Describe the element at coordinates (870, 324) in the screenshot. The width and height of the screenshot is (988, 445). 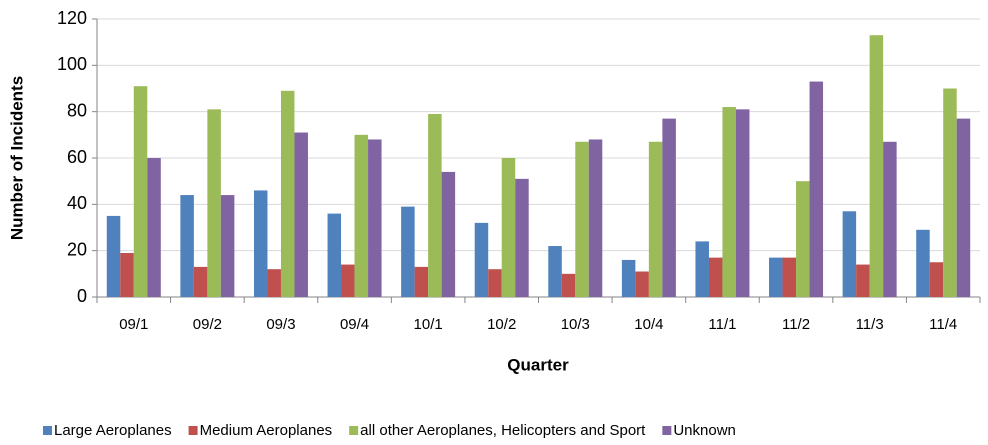
I see `x-tick-label: 11/3` at that location.